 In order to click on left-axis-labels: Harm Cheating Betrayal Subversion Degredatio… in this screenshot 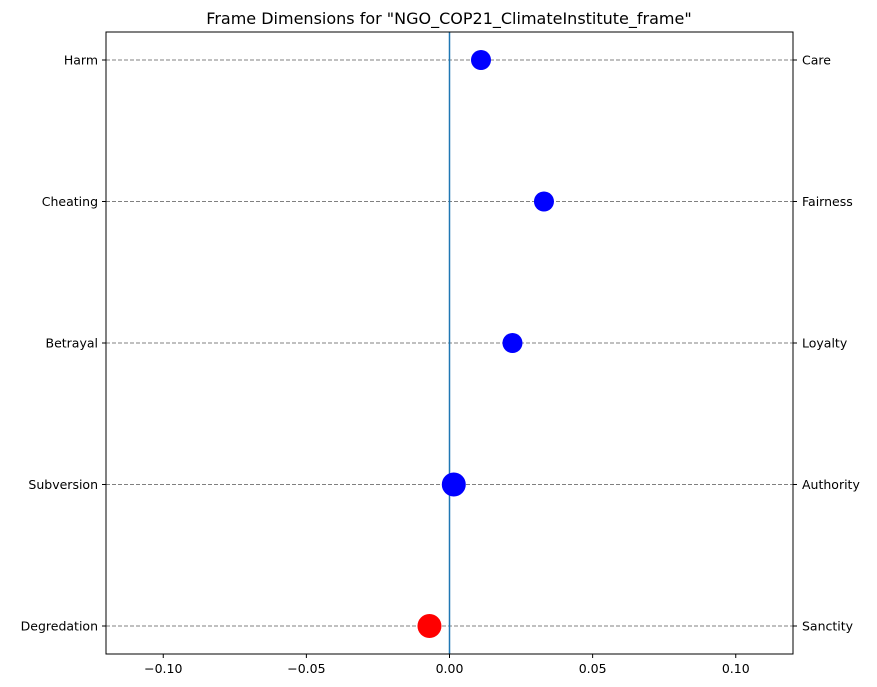, I will do `click(63, 343)`.